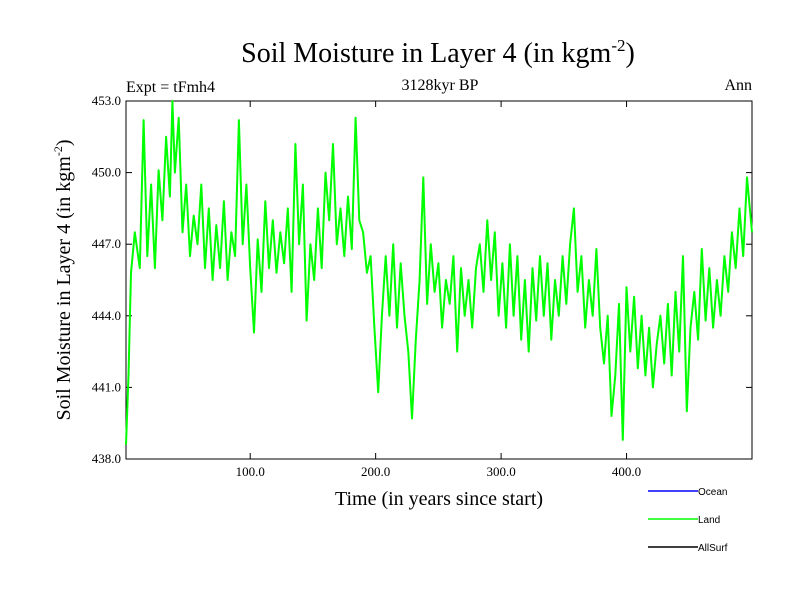  What do you see at coordinates (170, 87) in the screenshot?
I see `experiment-label: Expt = tFmh4` at bounding box center [170, 87].